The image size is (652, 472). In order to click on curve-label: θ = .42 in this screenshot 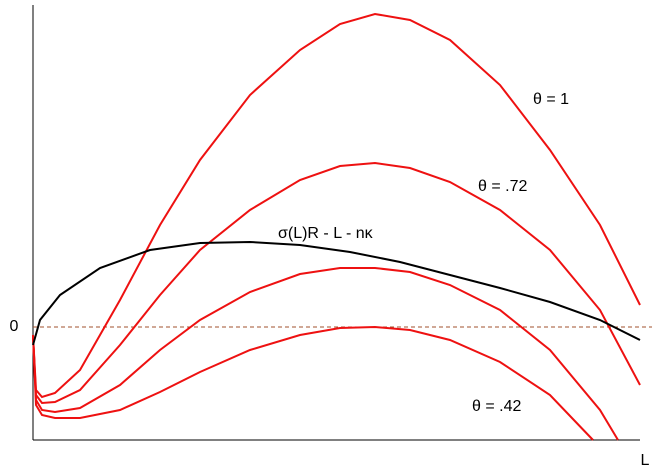, I will do `click(496, 406)`.